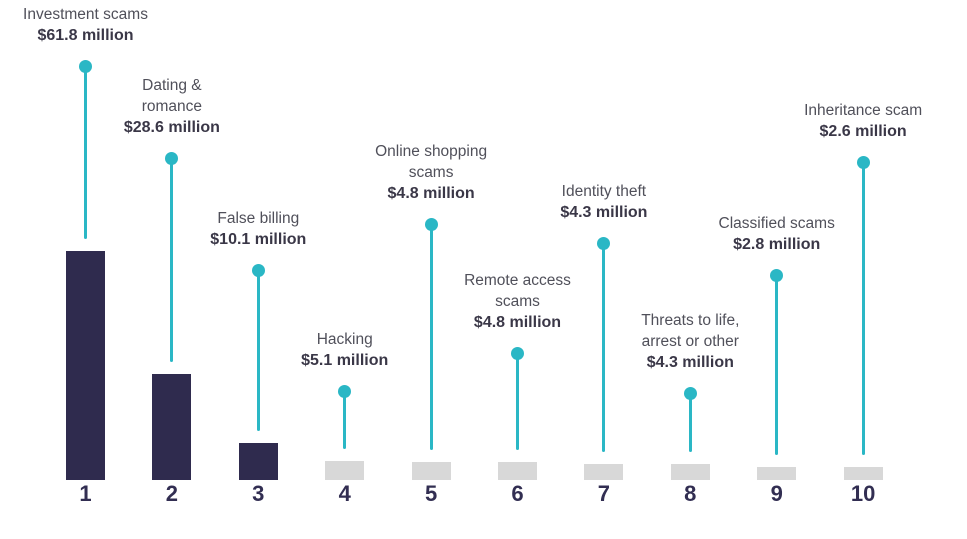 Image resolution: width=967 pixels, height=539 pixels. I want to click on scam-label: False billing $10.1 million, so click(258, 229).